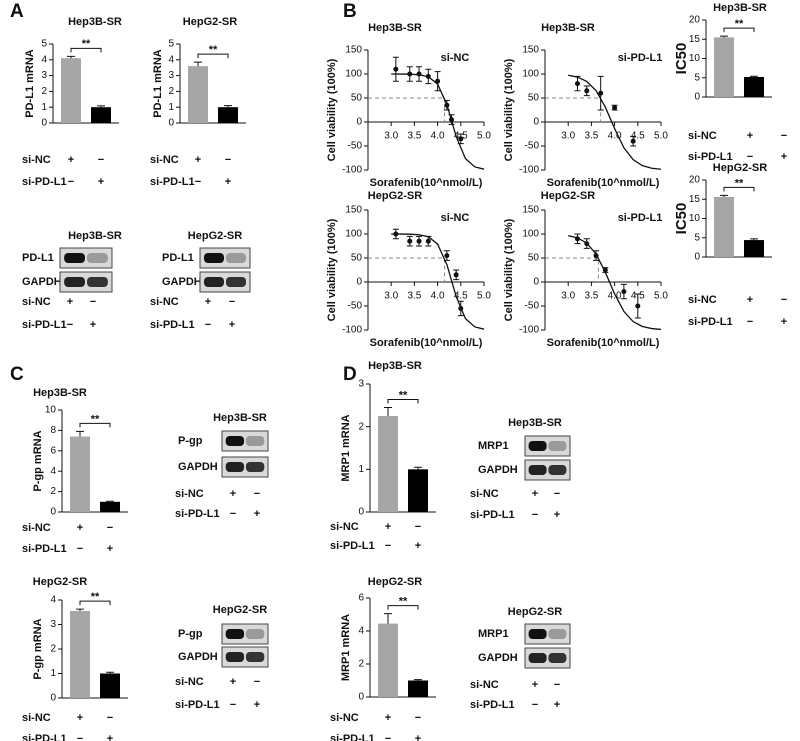 This screenshot has width=800, height=741. Describe the element at coordinates (403, 602) in the screenshot. I see `significance: **` at that location.